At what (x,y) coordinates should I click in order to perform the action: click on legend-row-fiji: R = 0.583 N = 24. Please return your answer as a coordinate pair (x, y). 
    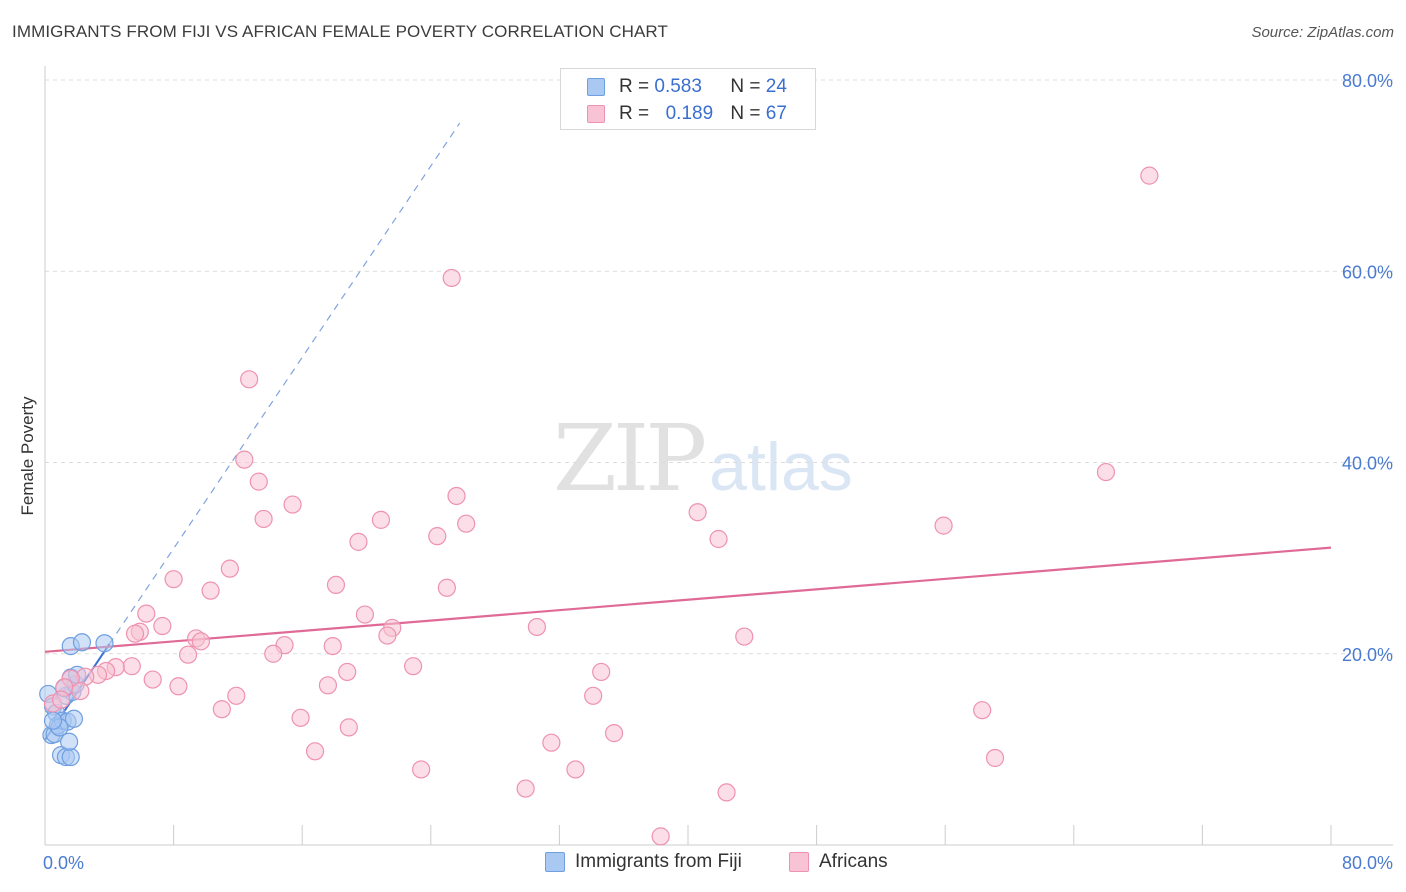
    Looking at the image, I should click on (687, 87).